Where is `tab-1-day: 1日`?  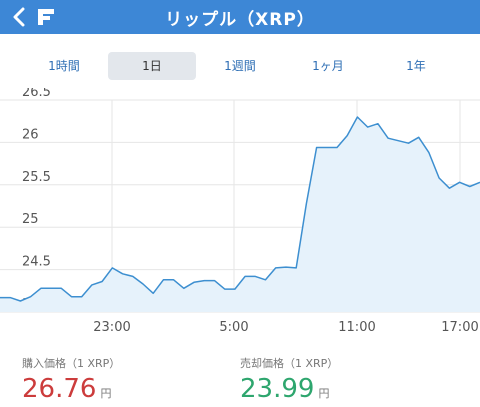
tab-1-day: 1日 is located at coordinates (152, 66).